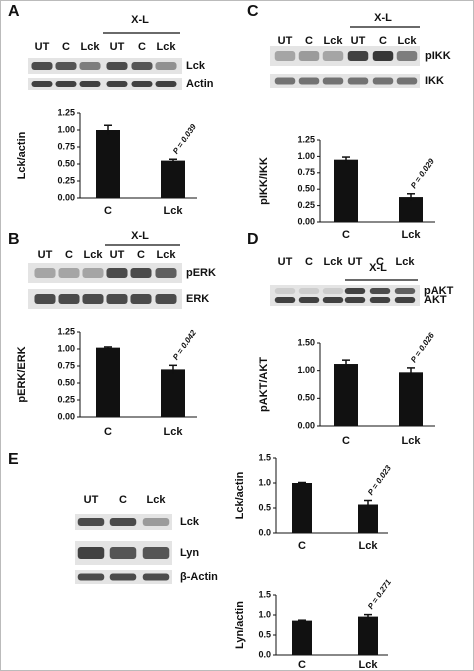  What do you see at coordinates (264, 457) in the screenshot?
I see `y-tick-label: 1.5` at bounding box center [264, 457].